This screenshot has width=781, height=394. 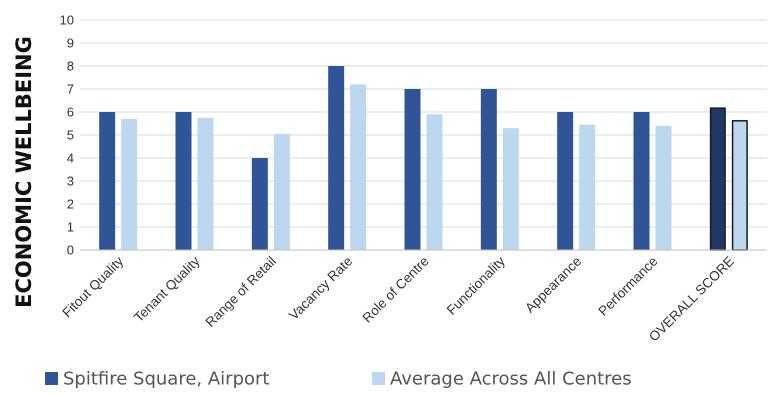 What do you see at coordinates (395, 290) in the screenshot?
I see `x-tick-label: Role of Centre` at bounding box center [395, 290].